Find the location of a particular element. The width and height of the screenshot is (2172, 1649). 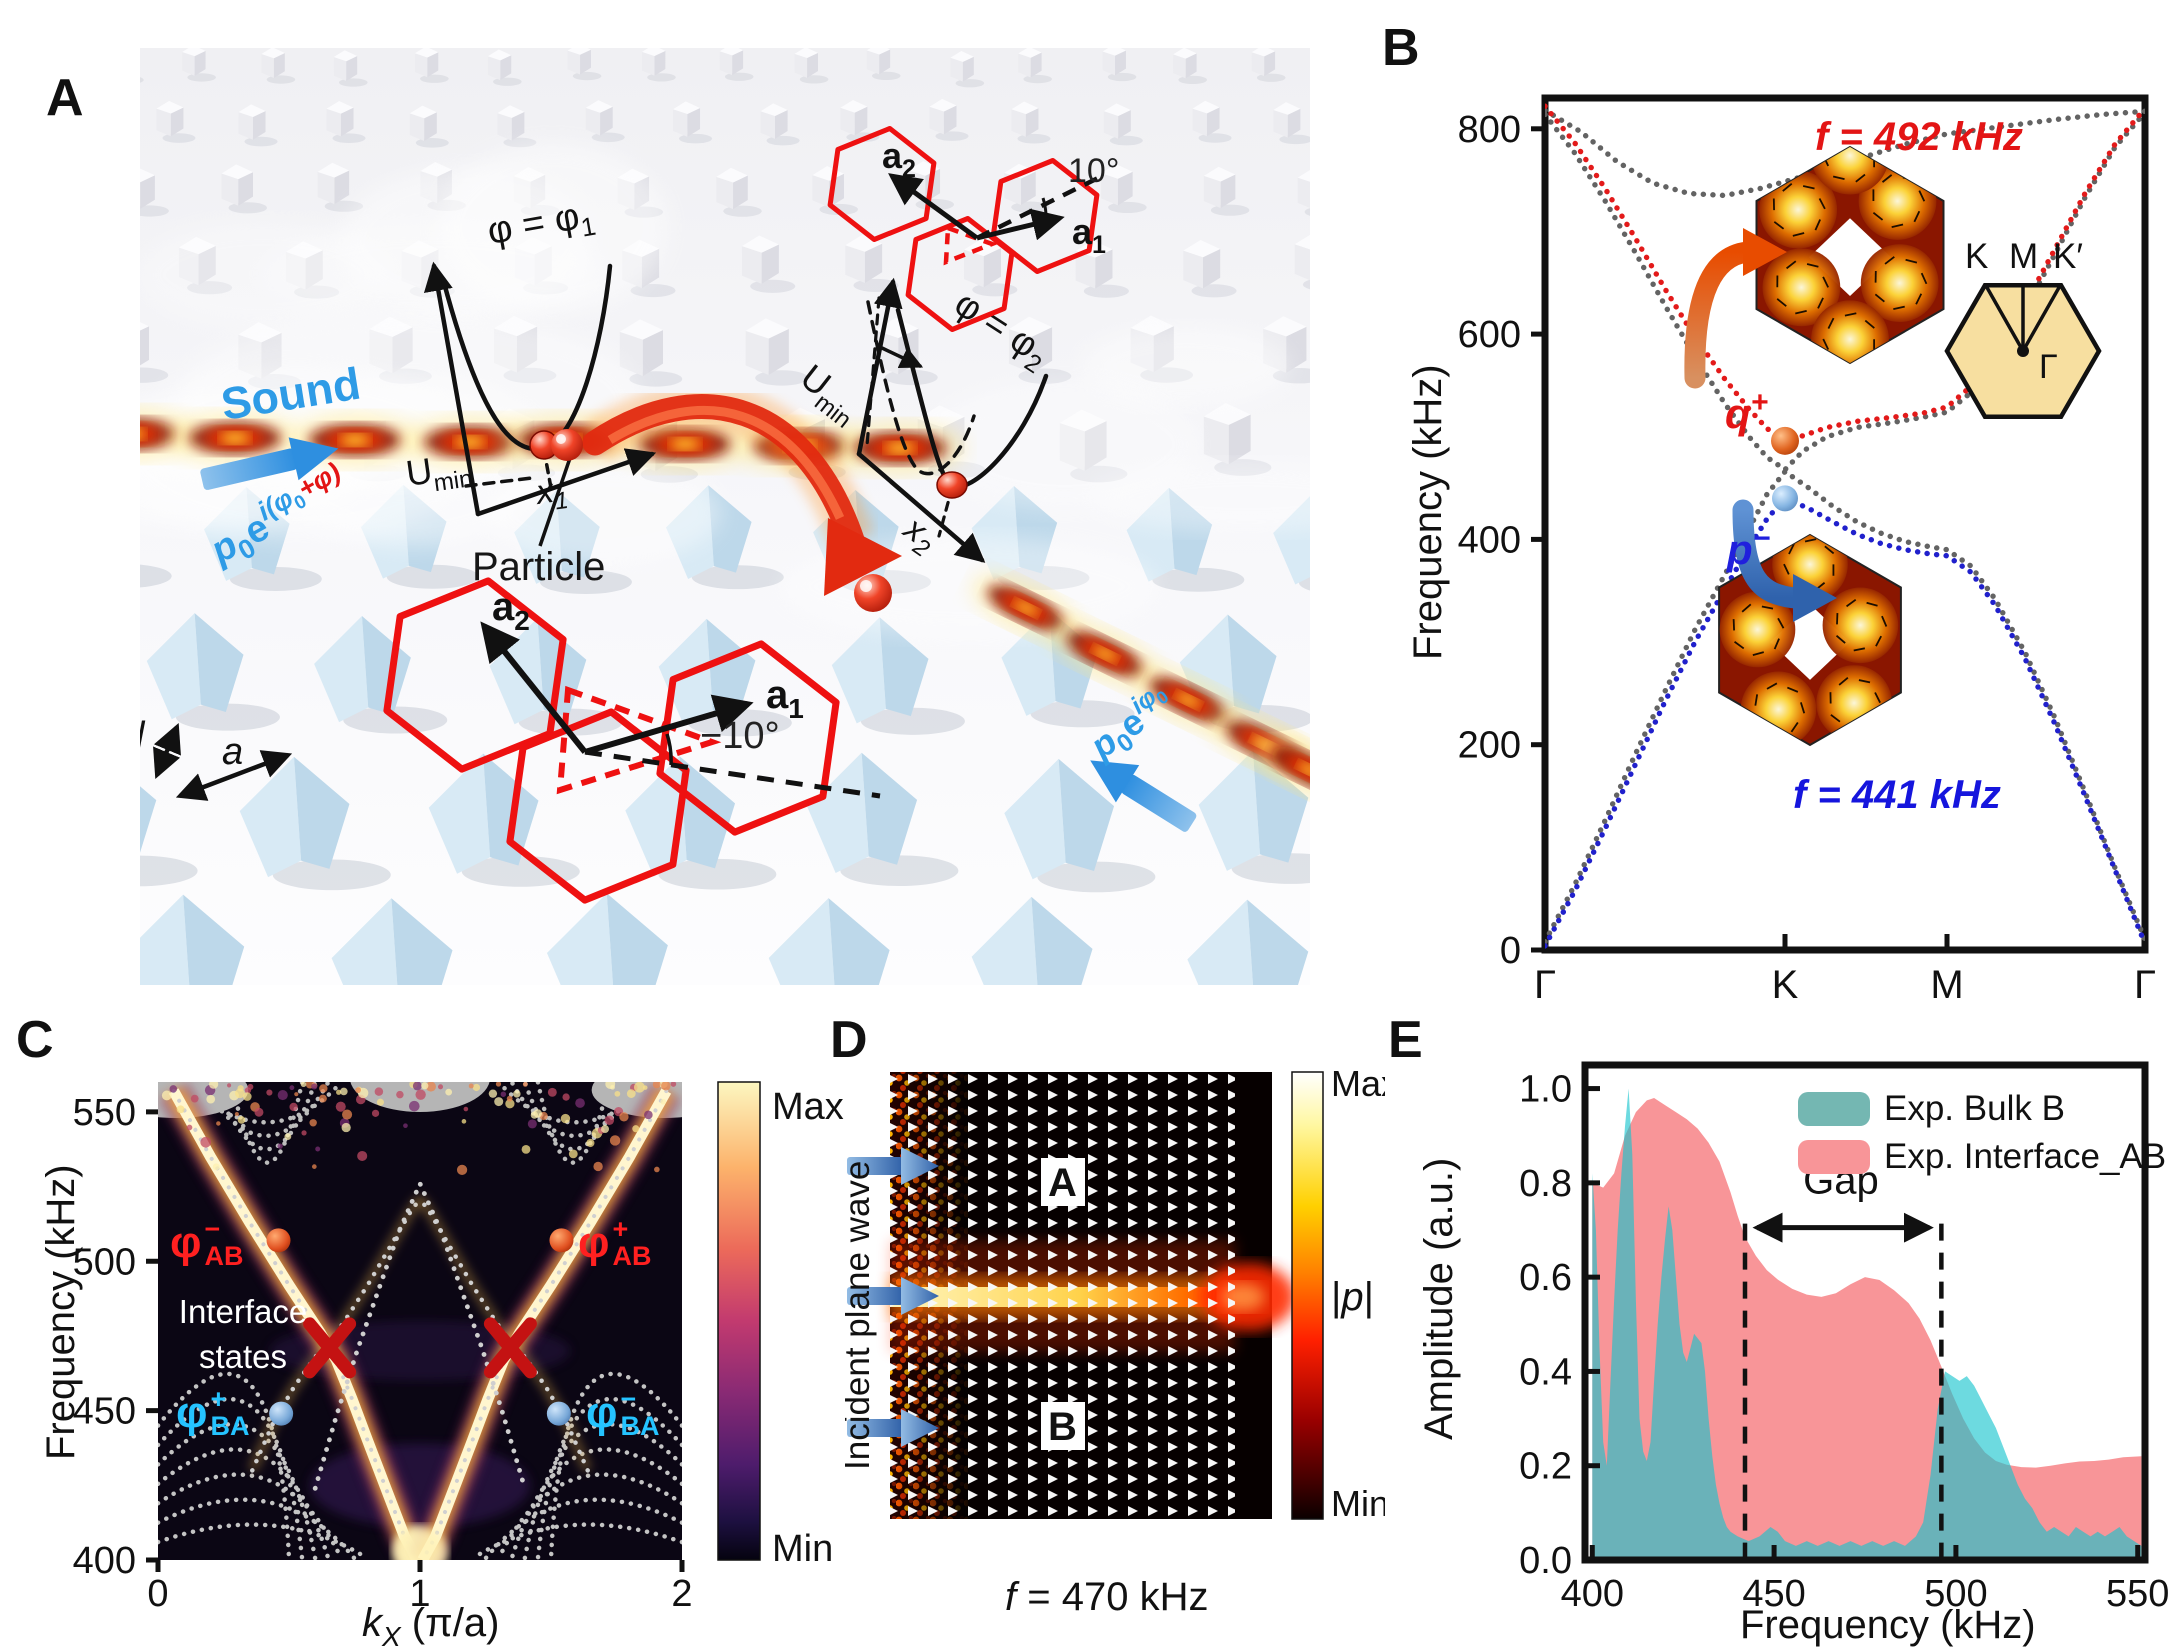

incident-arrow-icons is located at coordinates (893, 1297).